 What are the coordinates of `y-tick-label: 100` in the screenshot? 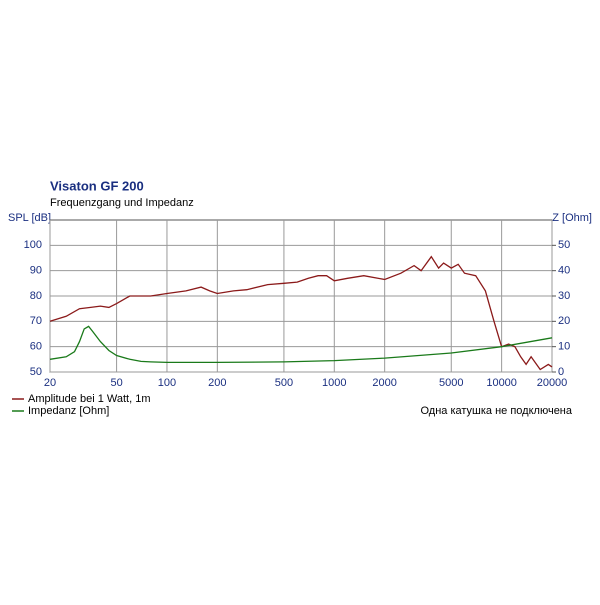 It's located at (33, 245).